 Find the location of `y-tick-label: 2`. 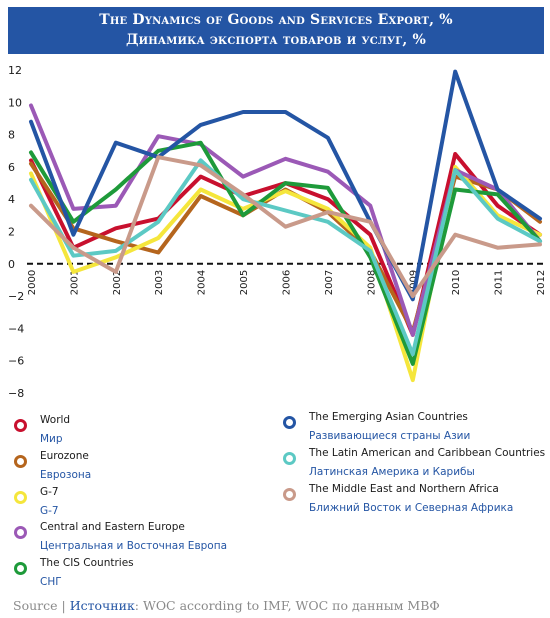

y-tick-label: 2 is located at coordinates (11, 232).